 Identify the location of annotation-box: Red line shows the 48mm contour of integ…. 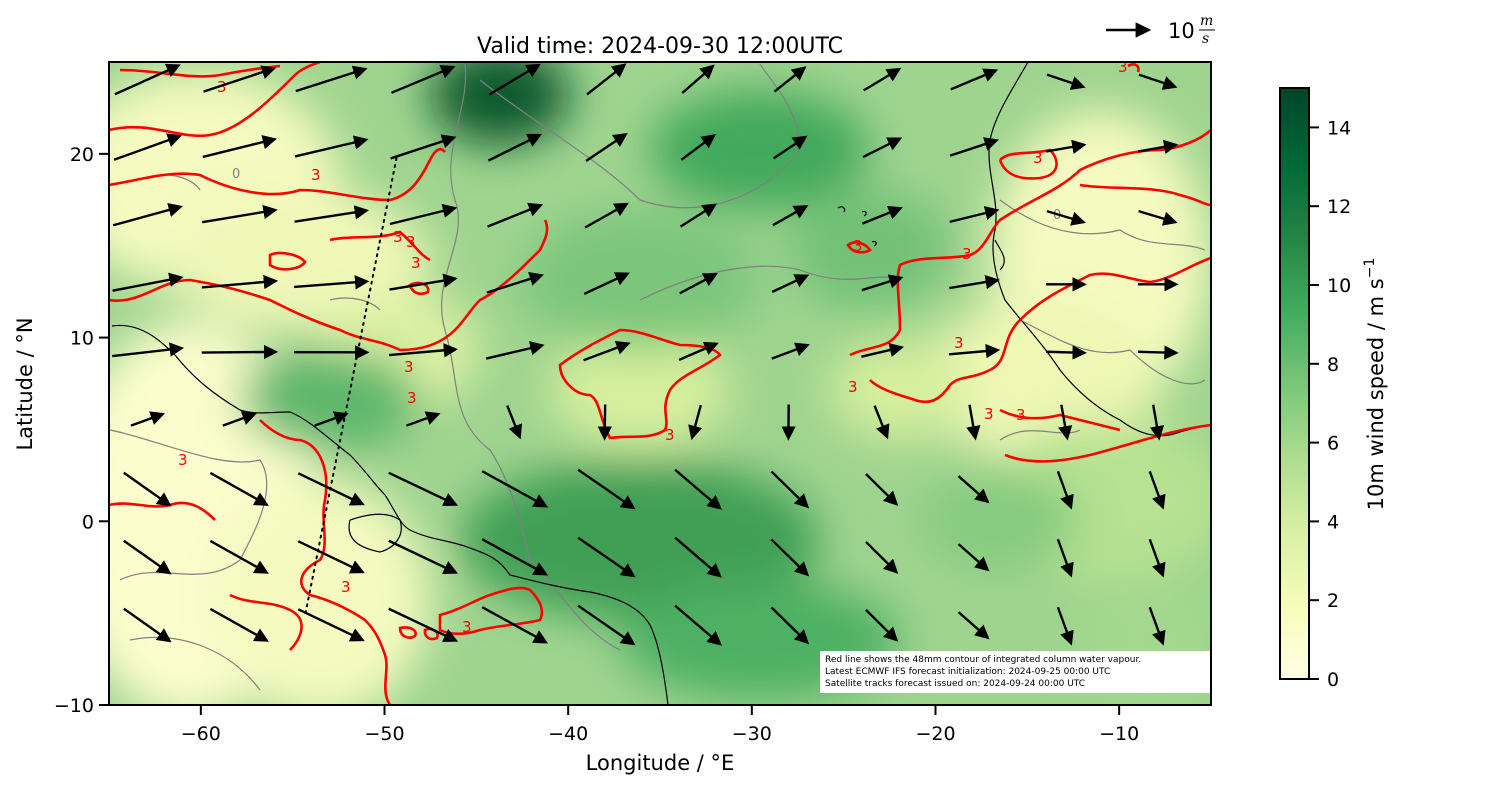
(1015, 672).